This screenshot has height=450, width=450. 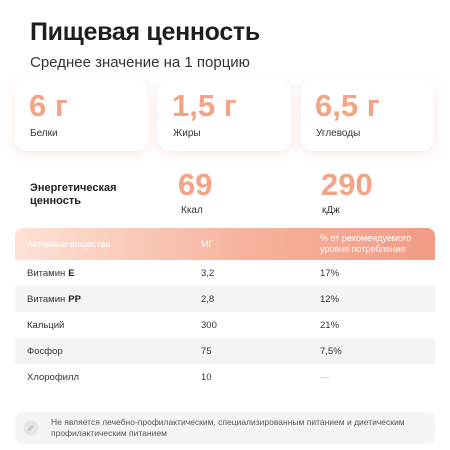 What do you see at coordinates (330, 299) in the screenshot?
I see `row-percent: 12%` at bounding box center [330, 299].